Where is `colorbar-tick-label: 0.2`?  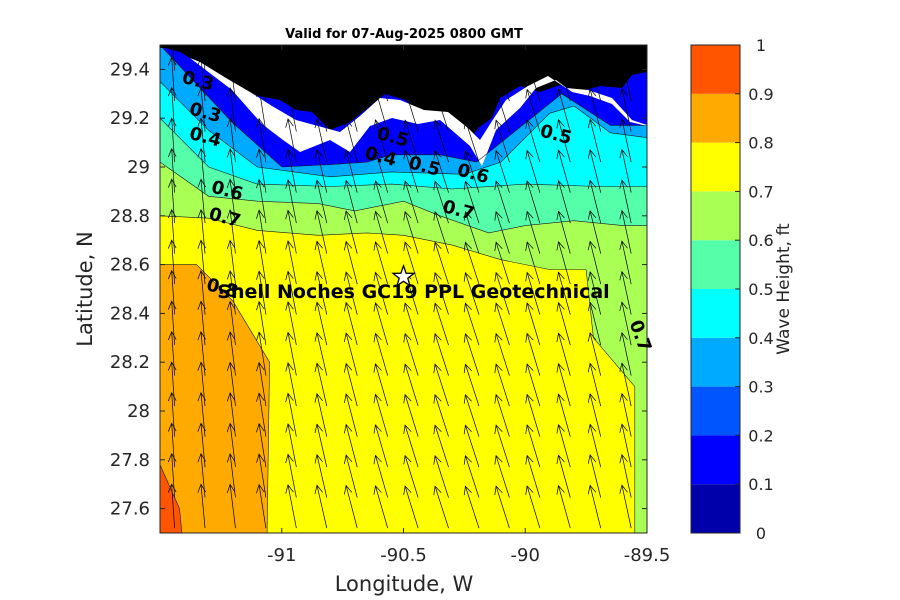 colorbar-tick-label: 0.2 is located at coordinates (760, 435).